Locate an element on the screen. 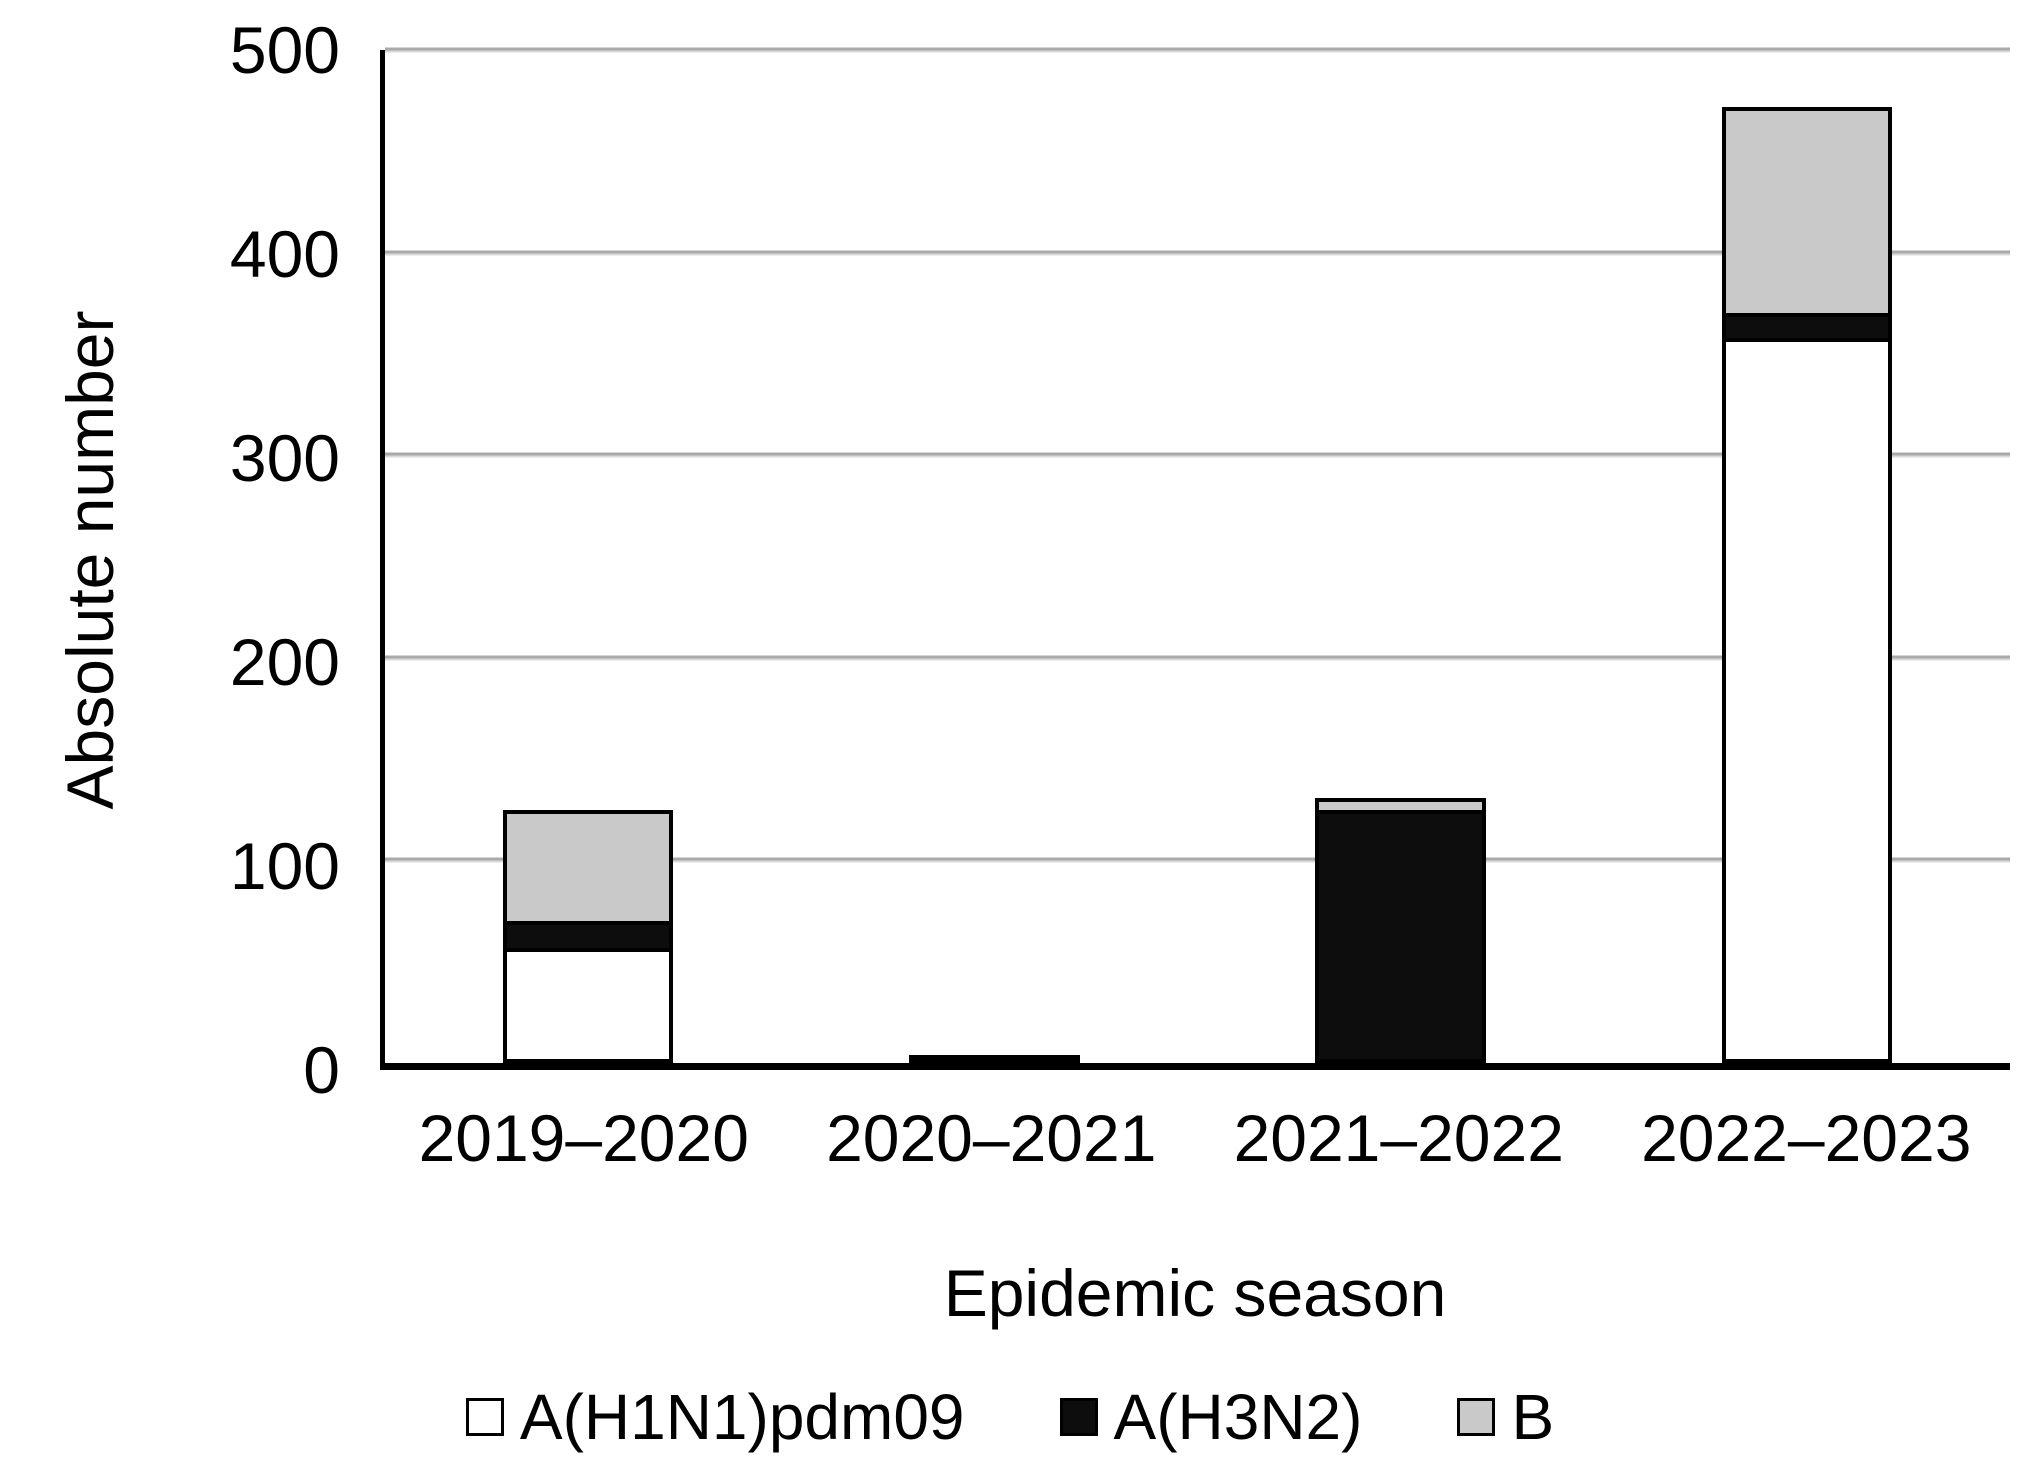 Image resolution: width=2020 pixels, height=1462 pixels. y-tick-label-100: 100 is located at coordinates (284, 866).